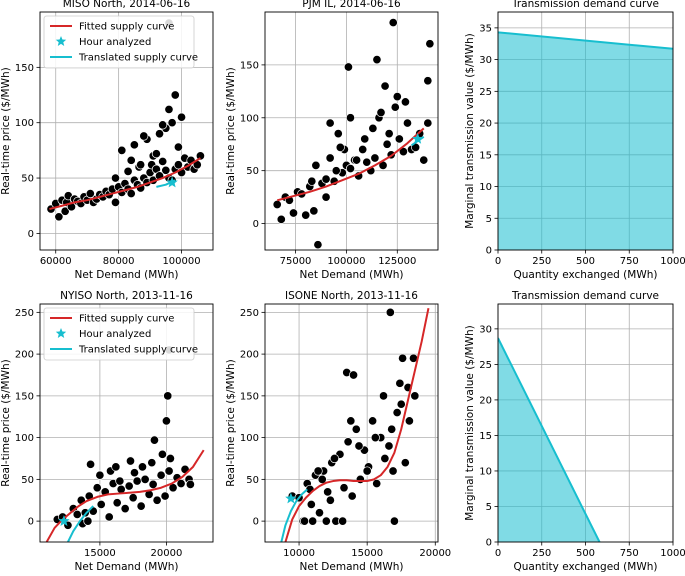  Describe the element at coordinates (56, 261) in the screenshot. I see `x-tick-label: 60000` at that location.